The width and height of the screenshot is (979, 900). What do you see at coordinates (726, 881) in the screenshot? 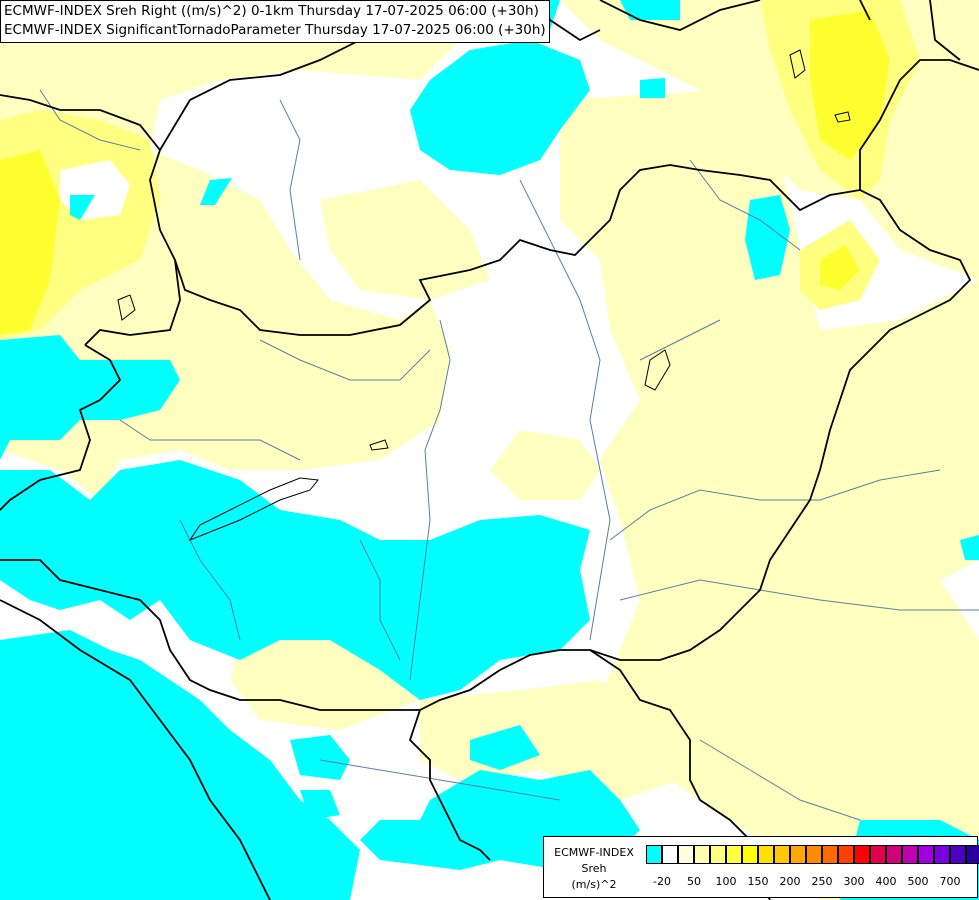
I see `legend-tick-label: 100` at bounding box center [726, 881].